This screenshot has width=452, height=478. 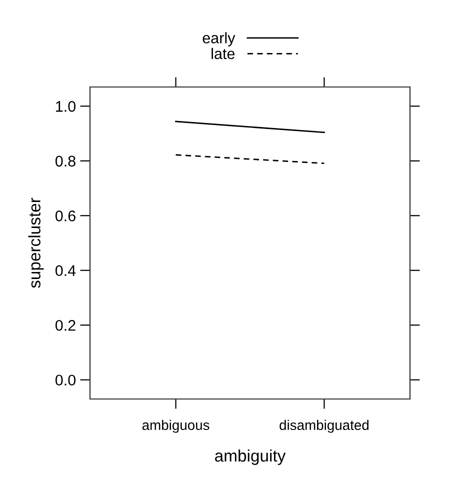 What do you see at coordinates (223, 54) in the screenshot?
I see `legend-label: late` at bounding box center [223, 54].